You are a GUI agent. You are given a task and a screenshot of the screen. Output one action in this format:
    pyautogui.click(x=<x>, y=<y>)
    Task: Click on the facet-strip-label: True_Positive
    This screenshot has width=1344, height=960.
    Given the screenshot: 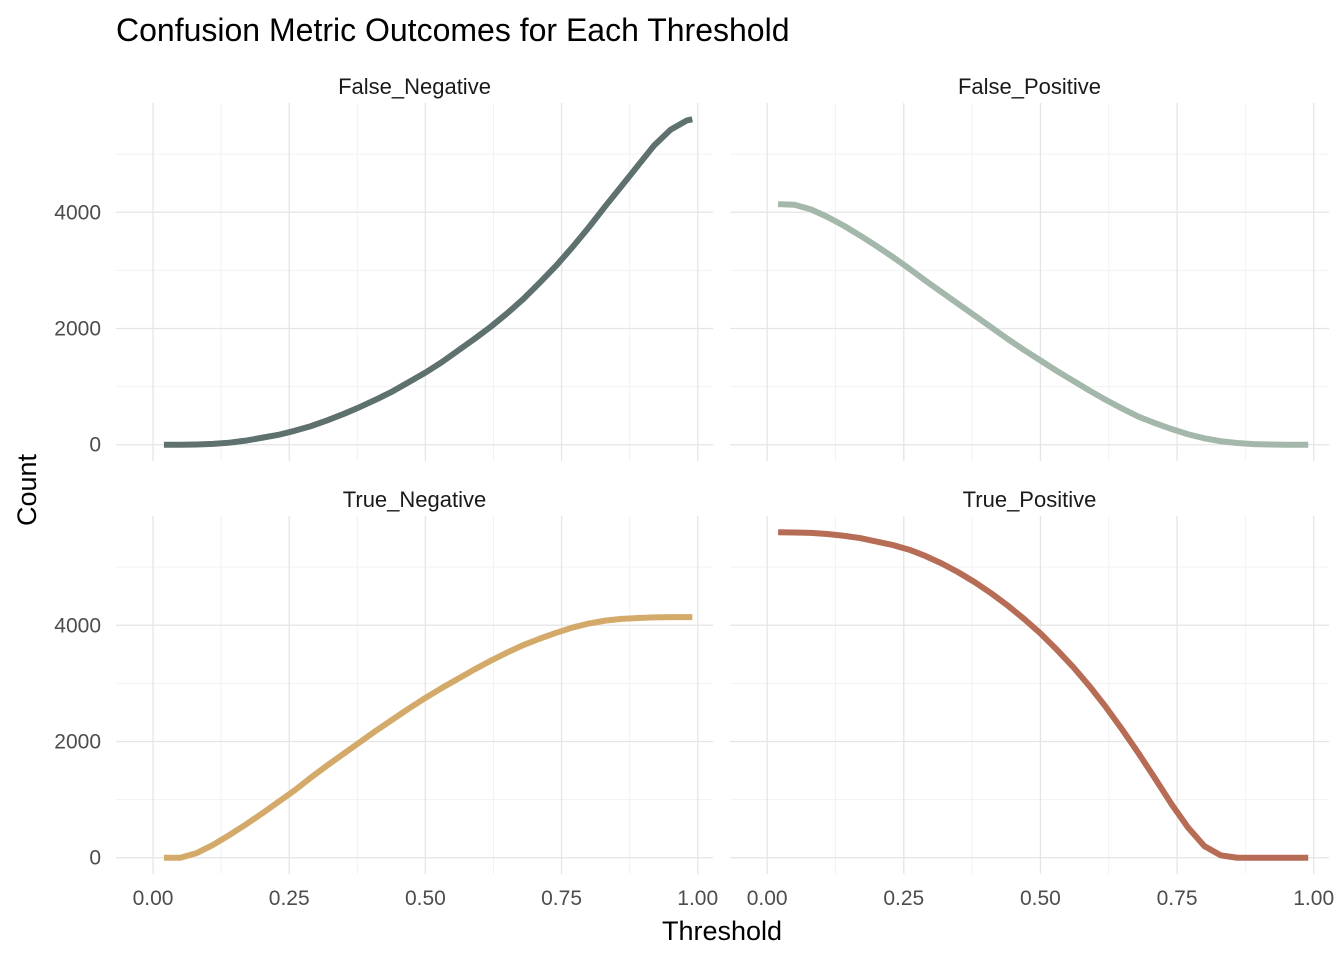 What is the action you would take?
    pyautogui.click(x=1030, y=499)
    